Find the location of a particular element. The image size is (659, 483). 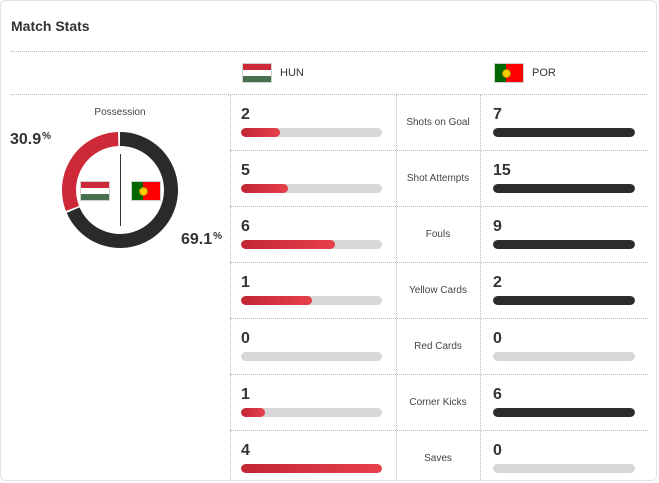

away-stat-value: 2 is located at coordinates (497, 282).